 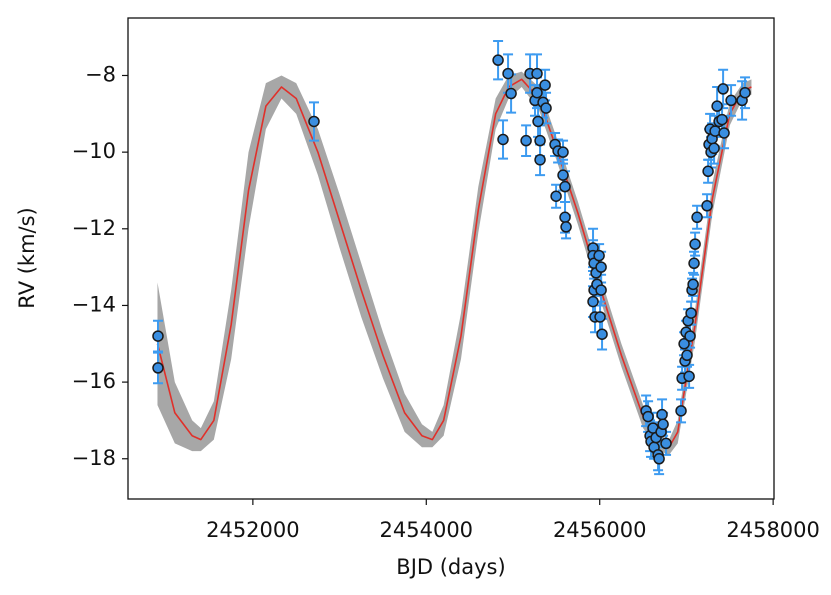 I want to click on y-tick-label: −18, so click(x=94, y=458).